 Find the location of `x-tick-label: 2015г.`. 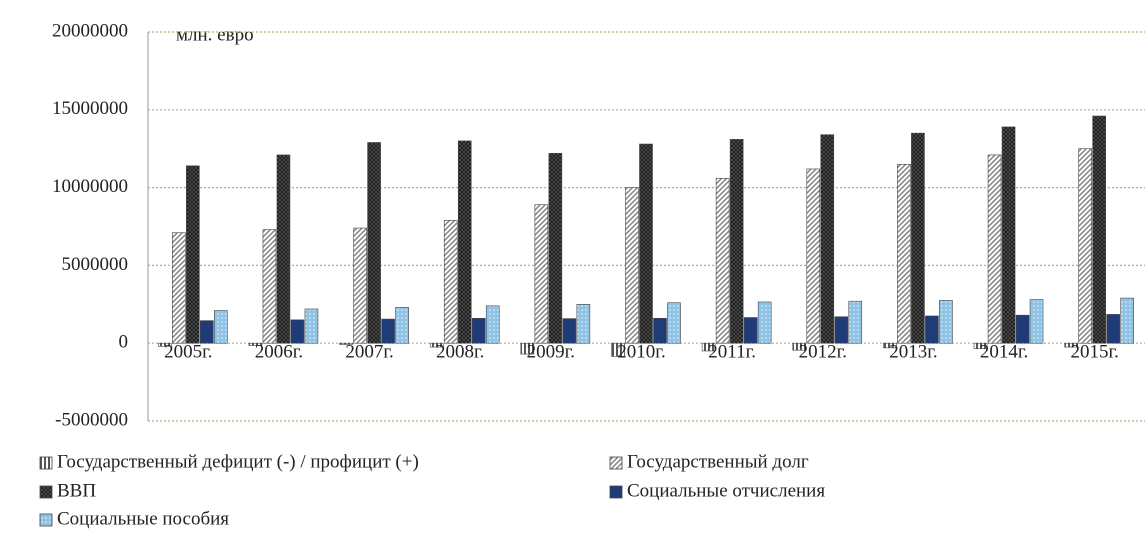

x-tick-label: 2015г. is located at coordinates (1094, 352).